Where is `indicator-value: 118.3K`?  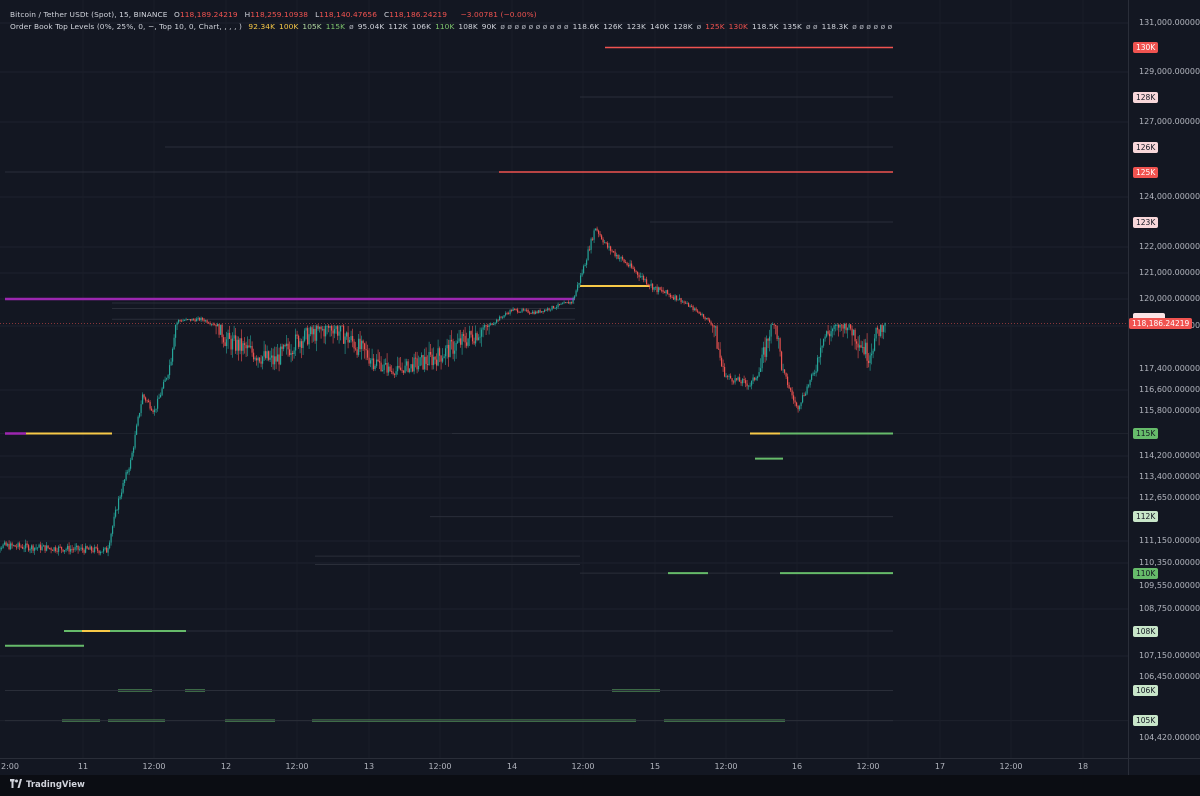
indicator-value: 118.3K is located at coordinates (835, 26).